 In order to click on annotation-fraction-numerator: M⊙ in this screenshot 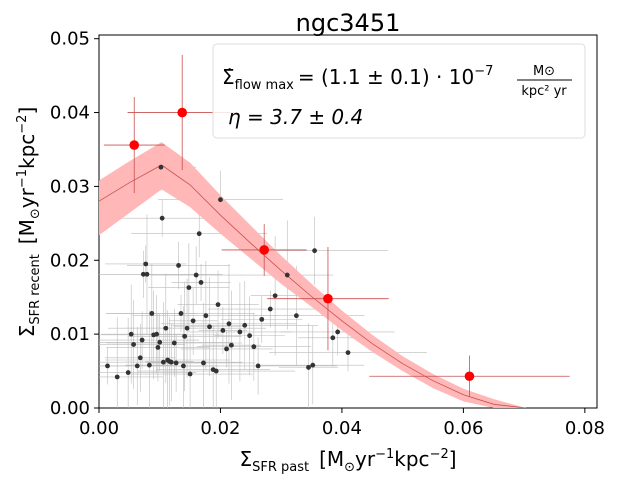, I will do `click(544, 71)`.